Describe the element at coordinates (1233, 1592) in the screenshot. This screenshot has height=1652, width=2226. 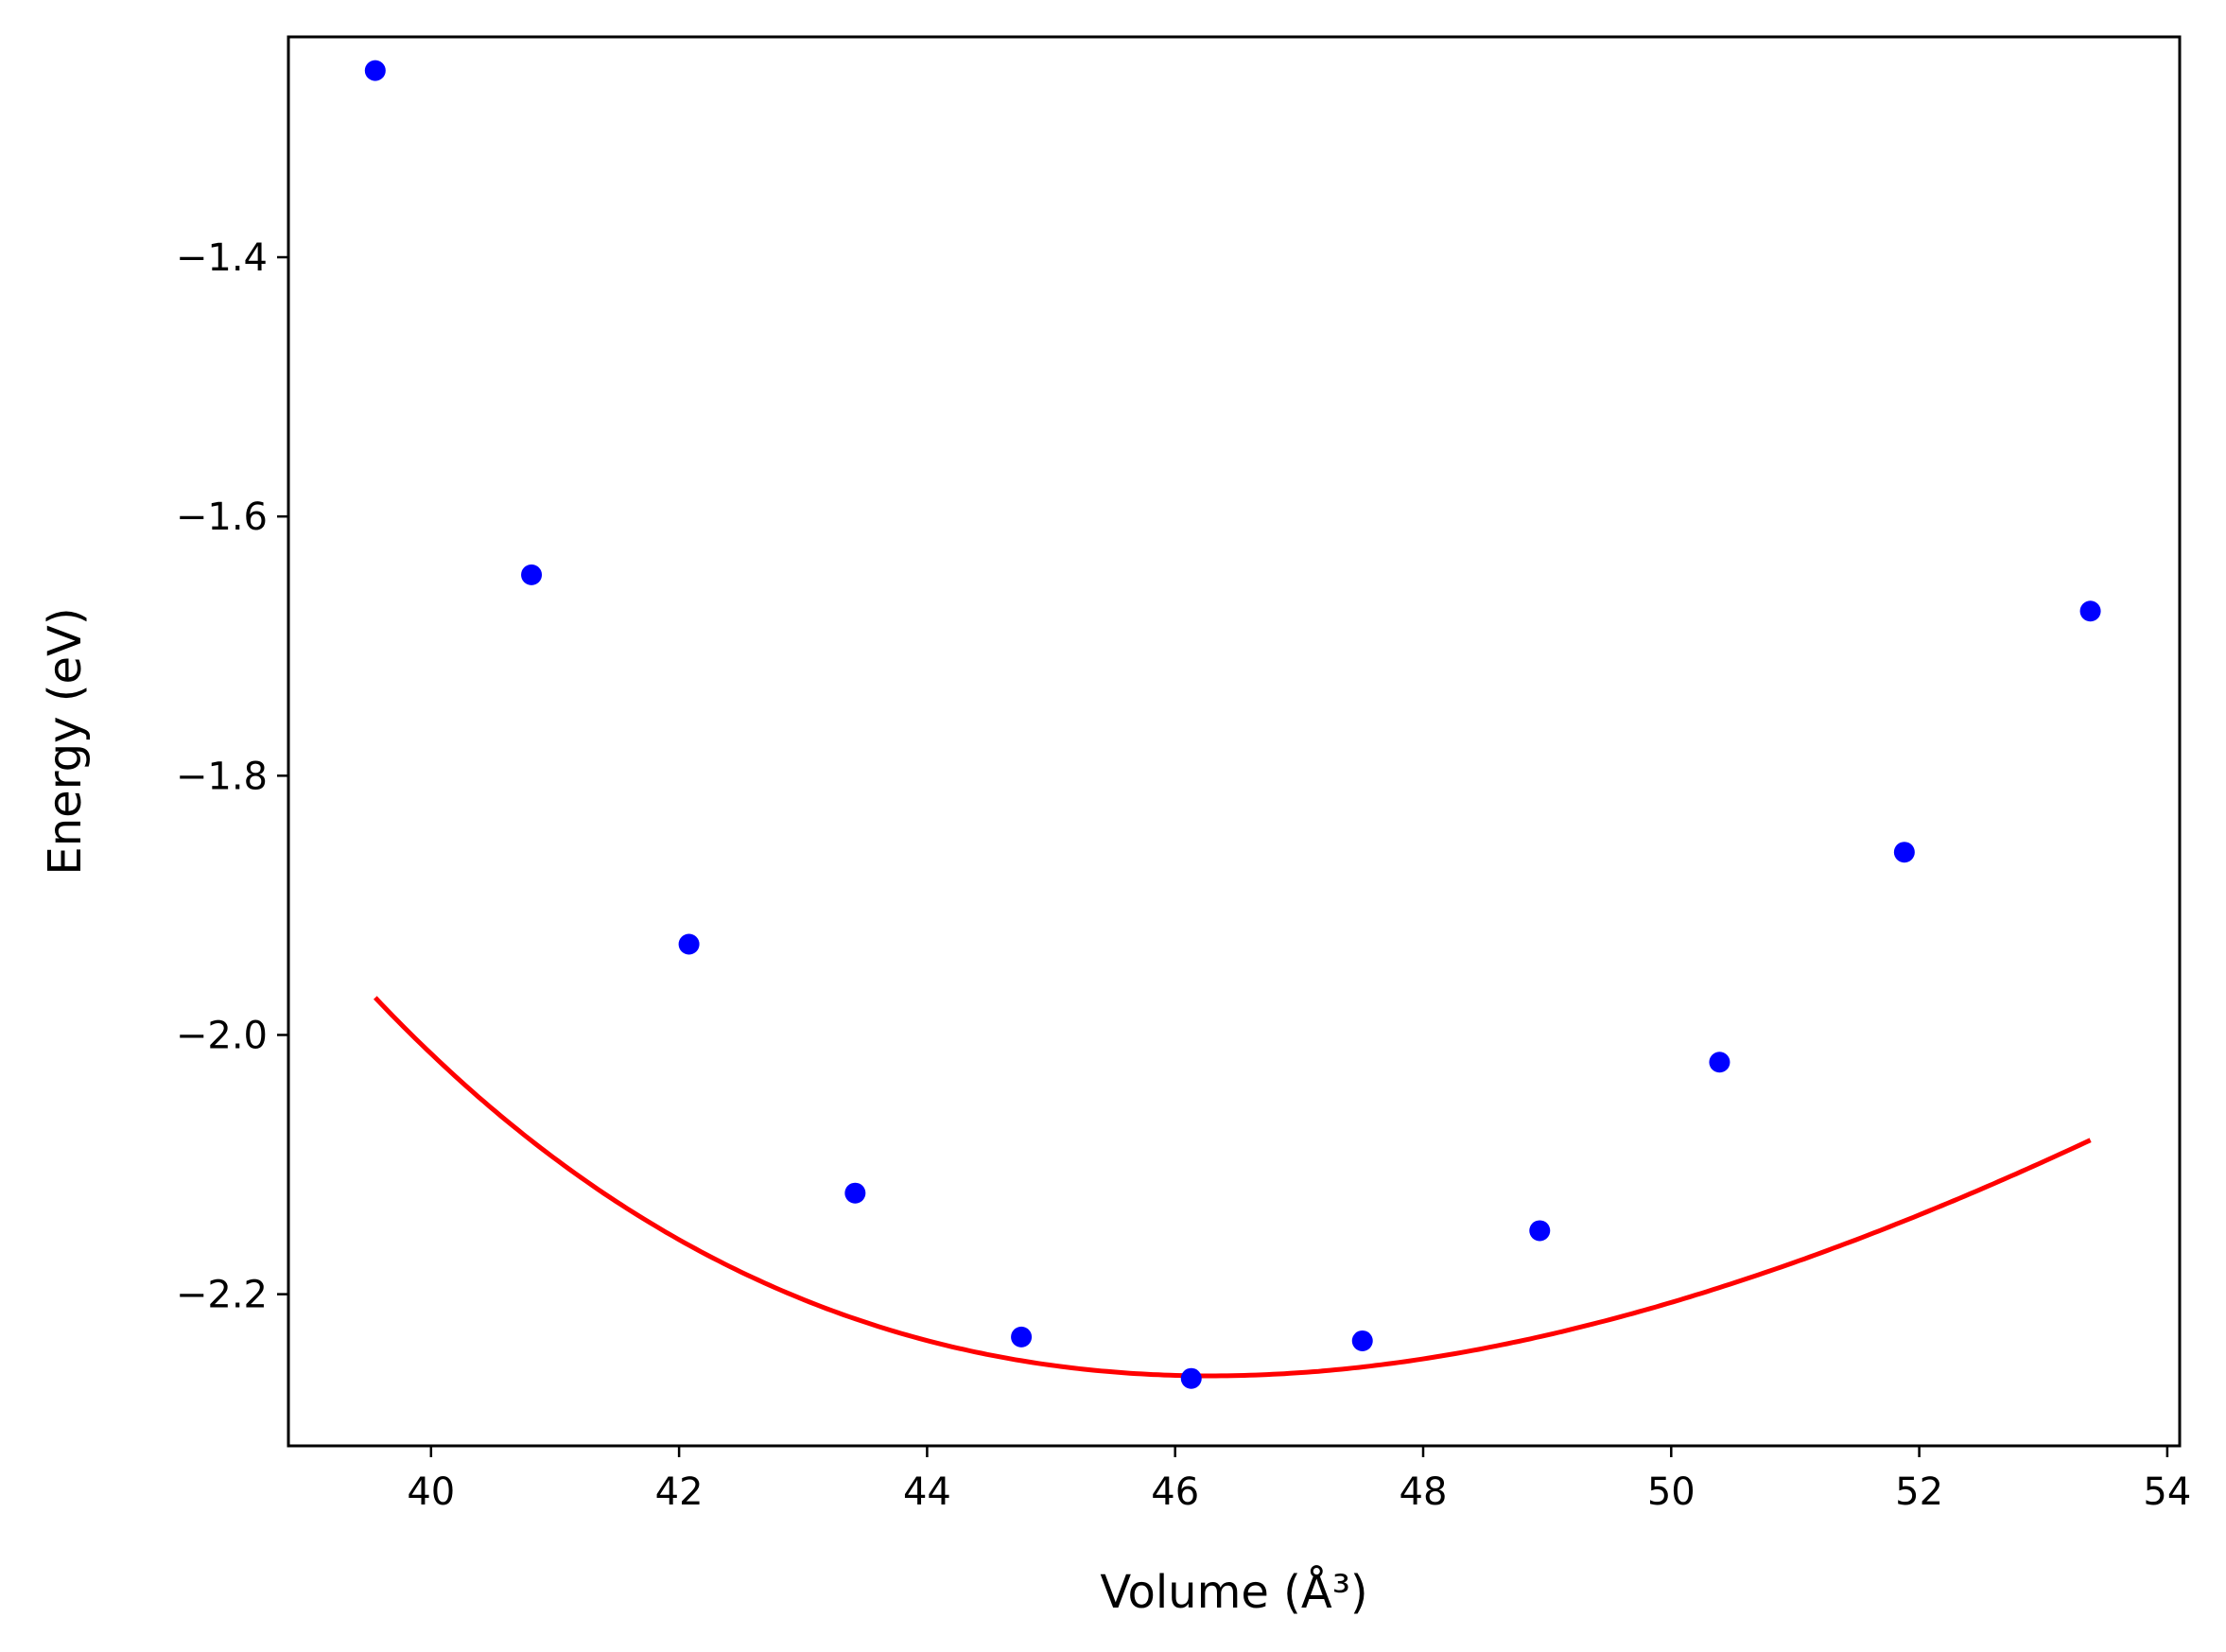
I see `x-axis-title: Volume (Å³)` at that location.